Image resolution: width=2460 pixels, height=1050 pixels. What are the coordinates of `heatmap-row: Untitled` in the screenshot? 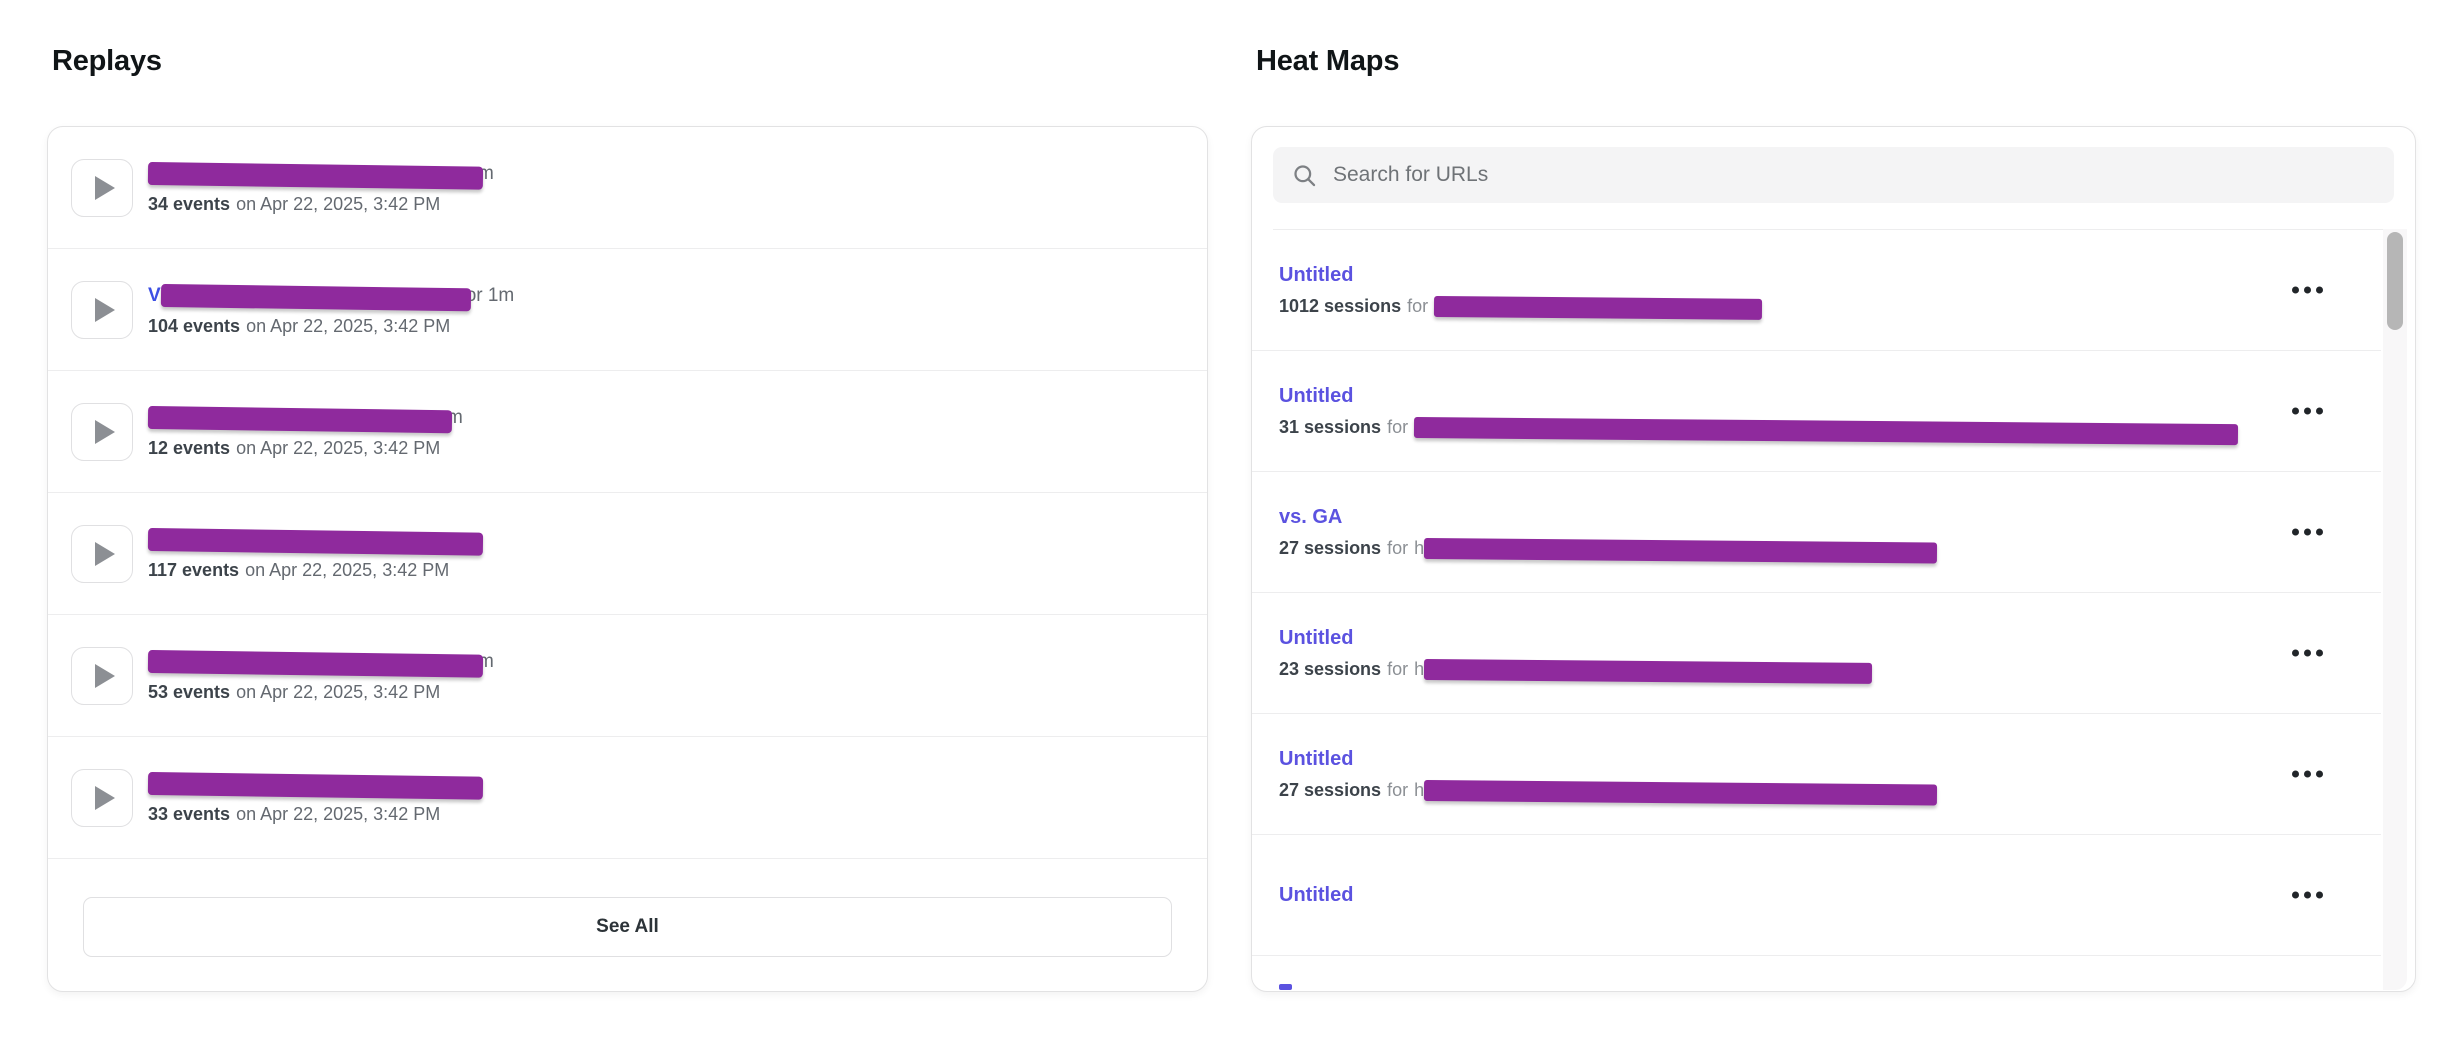 It's located at (1816, 895).